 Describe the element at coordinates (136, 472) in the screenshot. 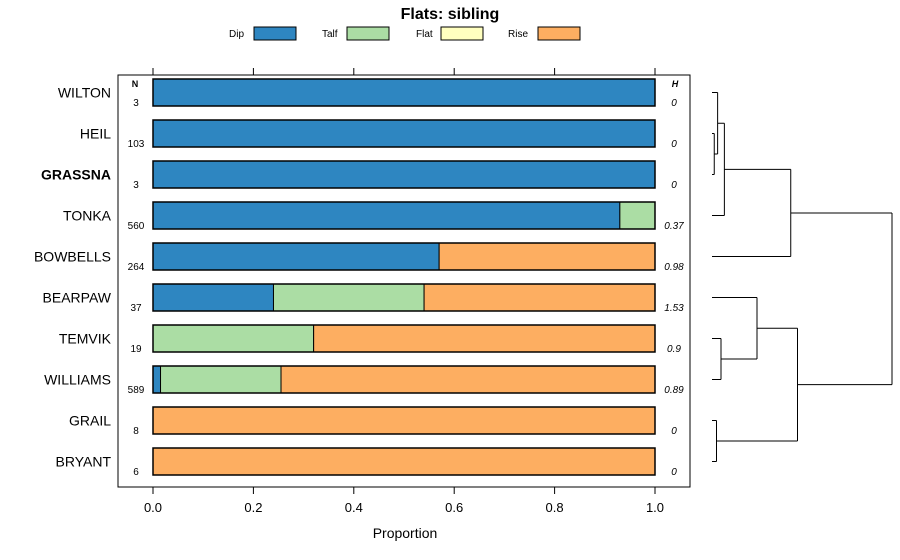

I see `count-label: 6` at that location.